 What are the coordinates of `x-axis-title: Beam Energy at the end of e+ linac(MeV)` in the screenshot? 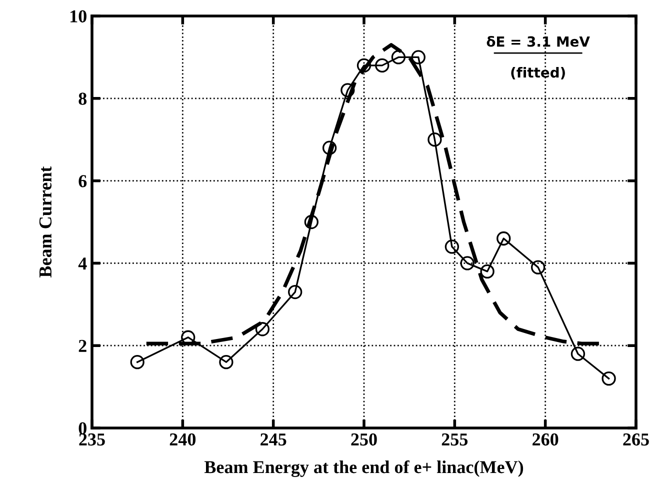 It's located at (364, 469).